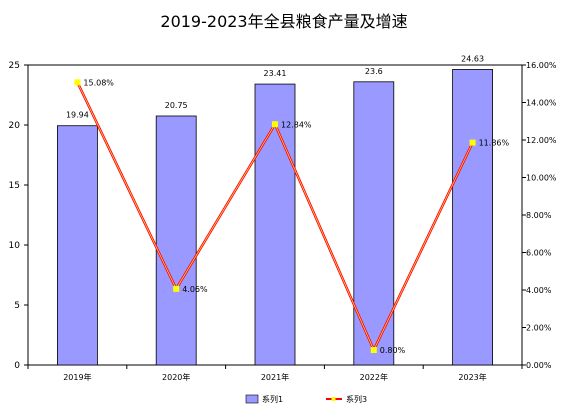  I want to click on line-data-label: 12.84%, so click(296, 124).